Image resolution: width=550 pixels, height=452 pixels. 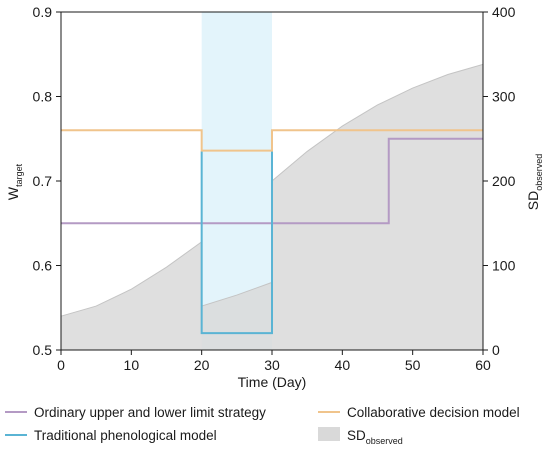 I want to click on y-left-tick-label: 0.7, so click(x=43, y=181).